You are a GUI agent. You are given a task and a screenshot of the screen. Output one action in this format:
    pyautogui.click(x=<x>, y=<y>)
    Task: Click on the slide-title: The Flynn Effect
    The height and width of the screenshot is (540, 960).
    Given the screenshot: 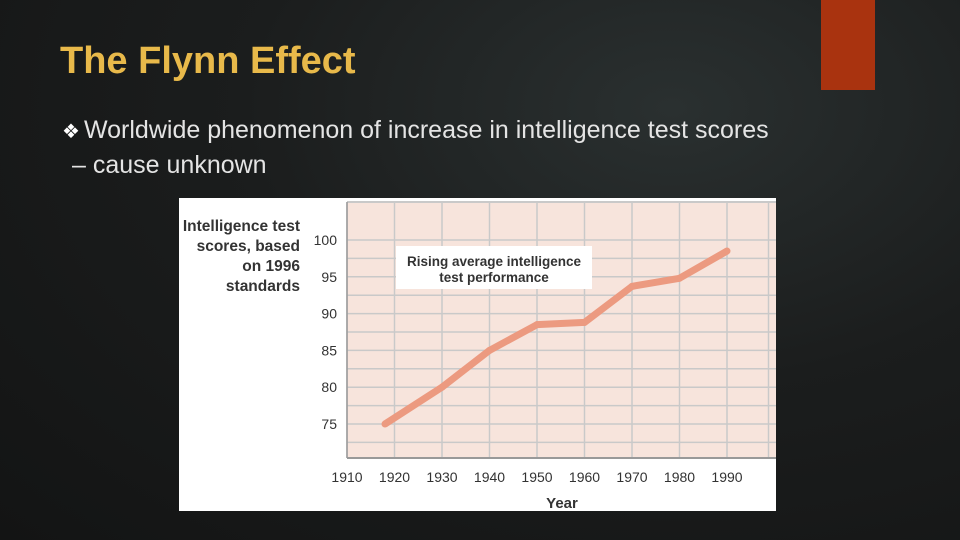 What is the action you would take?
    pyautogui.click(x=208, y=61)
    